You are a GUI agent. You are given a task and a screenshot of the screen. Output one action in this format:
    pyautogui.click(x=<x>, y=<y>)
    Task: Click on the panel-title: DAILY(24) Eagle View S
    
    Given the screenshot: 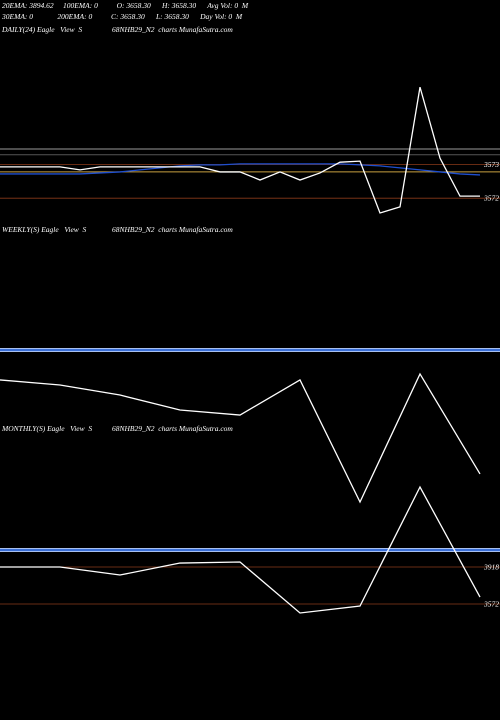 What is the action you would take?
    pyautogui.click(x=41, y=29)
    